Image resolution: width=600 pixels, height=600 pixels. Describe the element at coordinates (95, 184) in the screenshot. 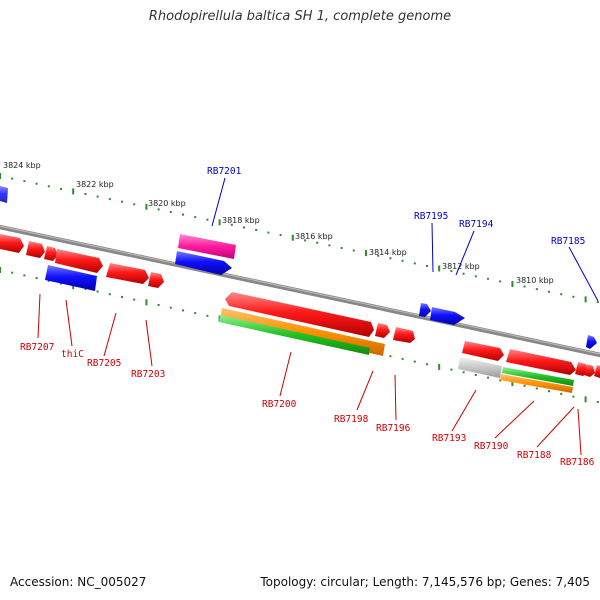

I see `kbp-label: 3822 kbp` at that location.